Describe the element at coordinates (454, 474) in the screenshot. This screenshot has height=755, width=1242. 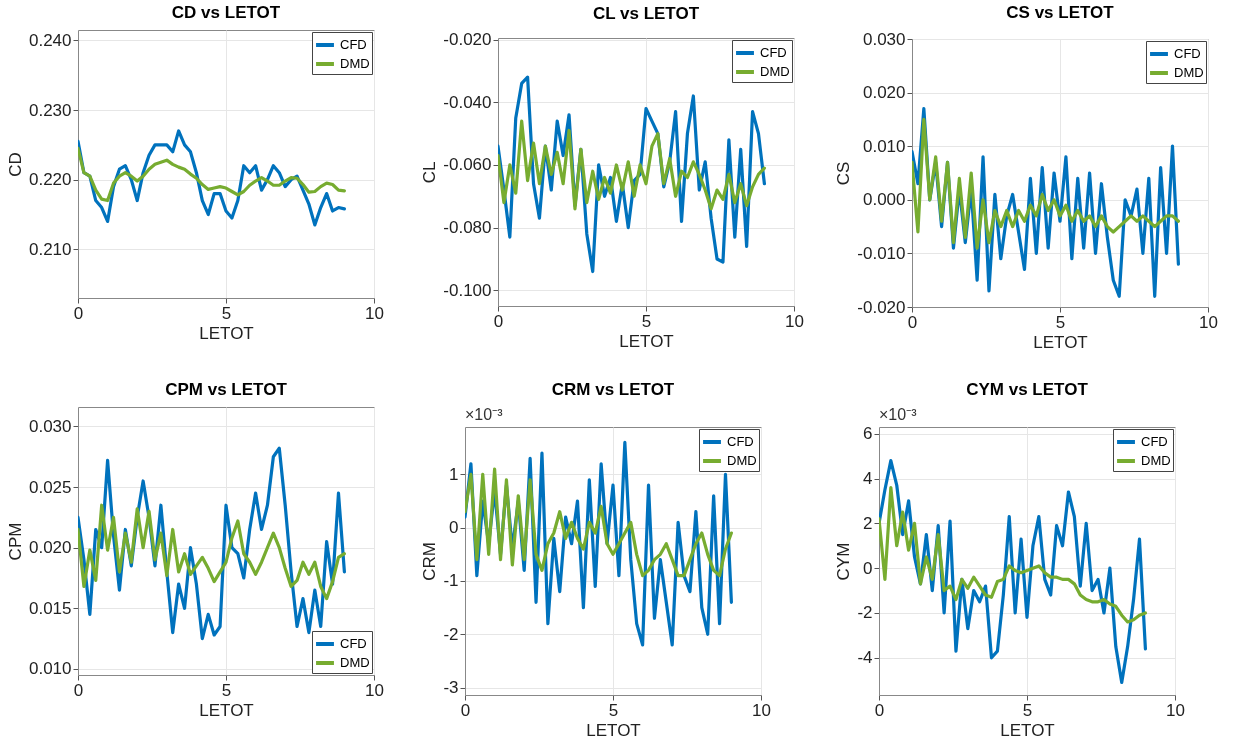
I see `y-tick-label: 1` at that location.